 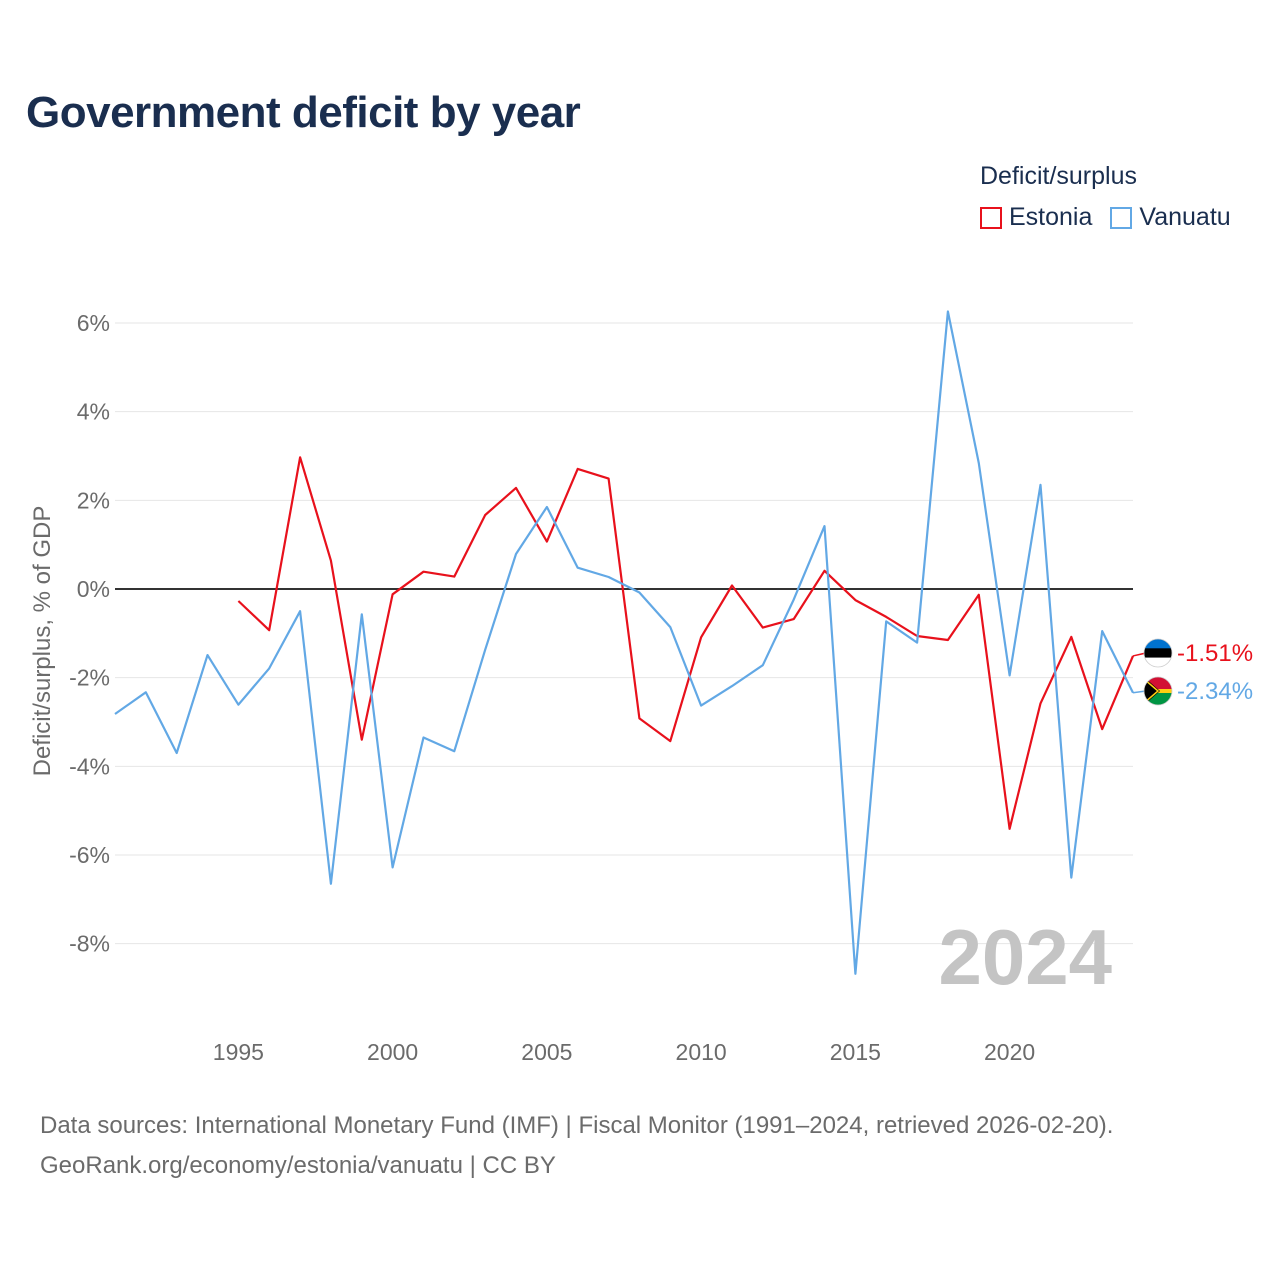 What do you see at coordinates (93, 500) in the screenshot?
I see `y-tick-label: 2%` at bounding box center [93, 500].